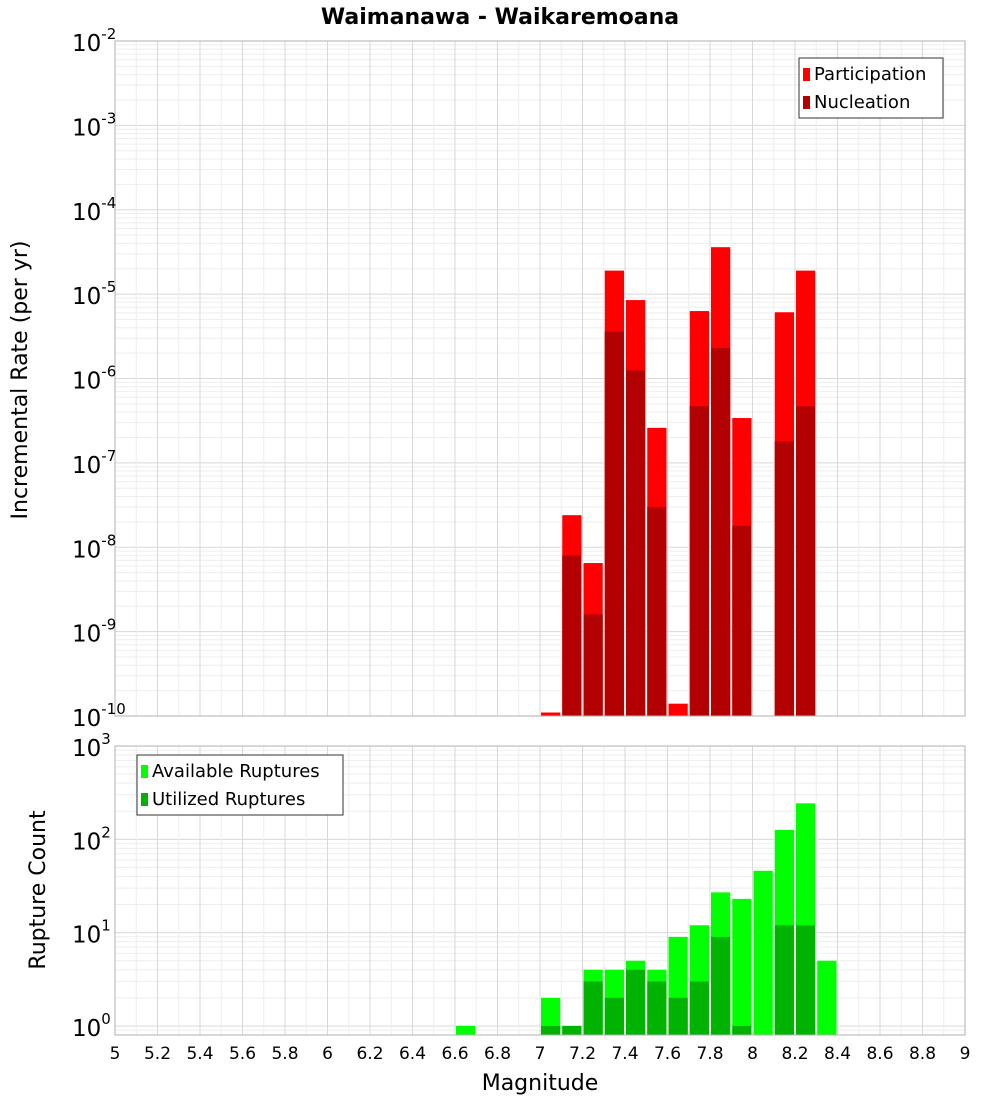 This screenshot has height=1100, width=1000. What do you see at coordinates (454, 1054) in the screenshot?
I see `x-tick-label: 6.6` at bounding box center [454, 1054].